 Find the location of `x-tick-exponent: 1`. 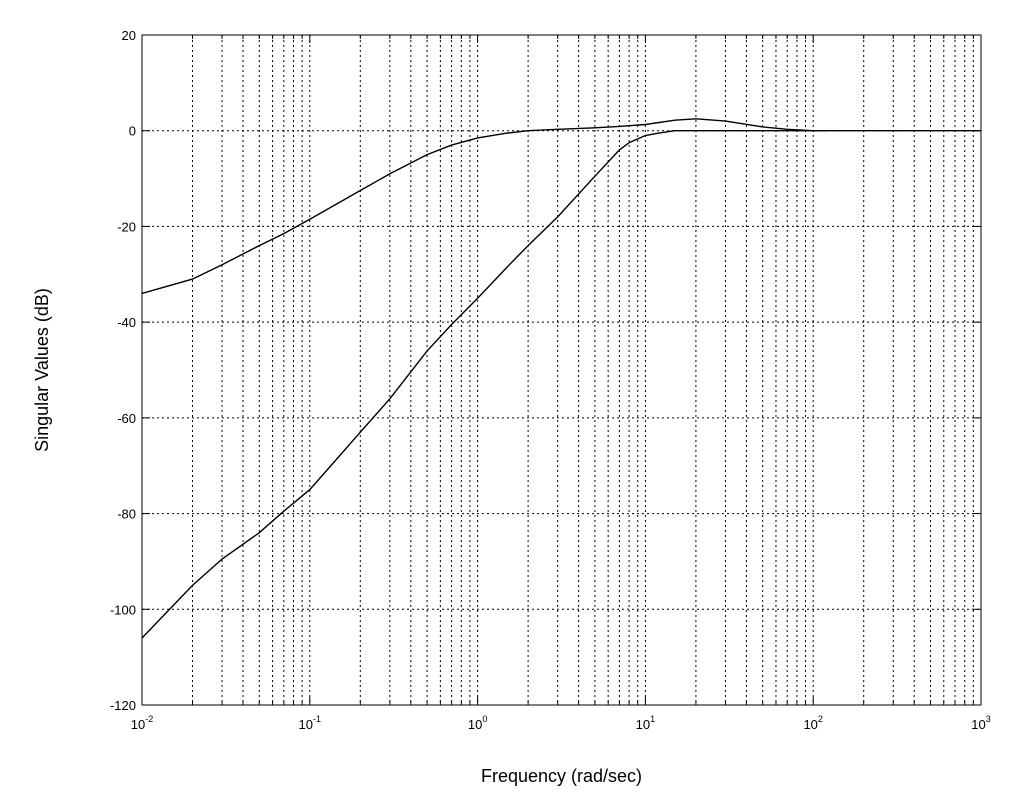

x-tick-exponent: 1 is located at coordinates (652, 719).